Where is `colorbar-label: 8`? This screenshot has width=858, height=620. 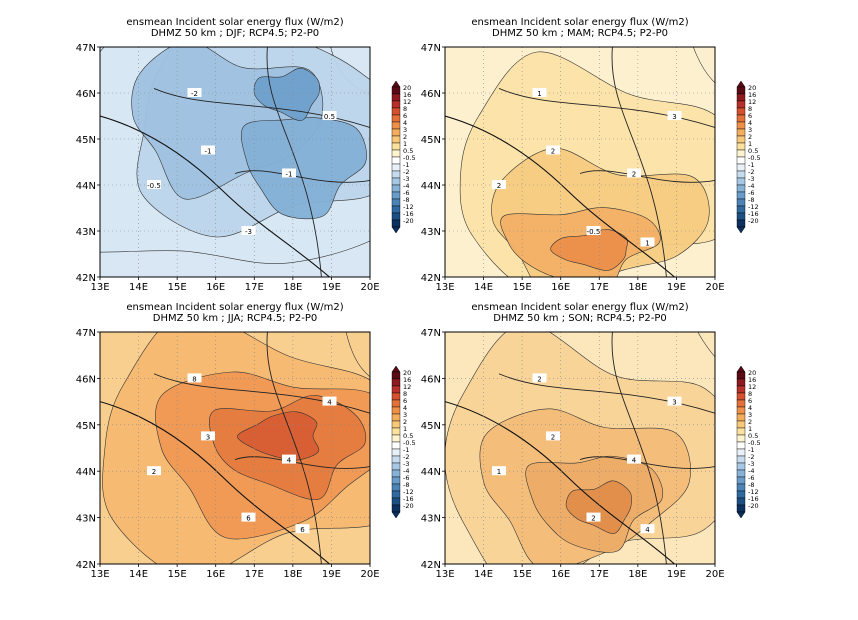
colorbar-label: 8 is located at coordinates (405, 394).